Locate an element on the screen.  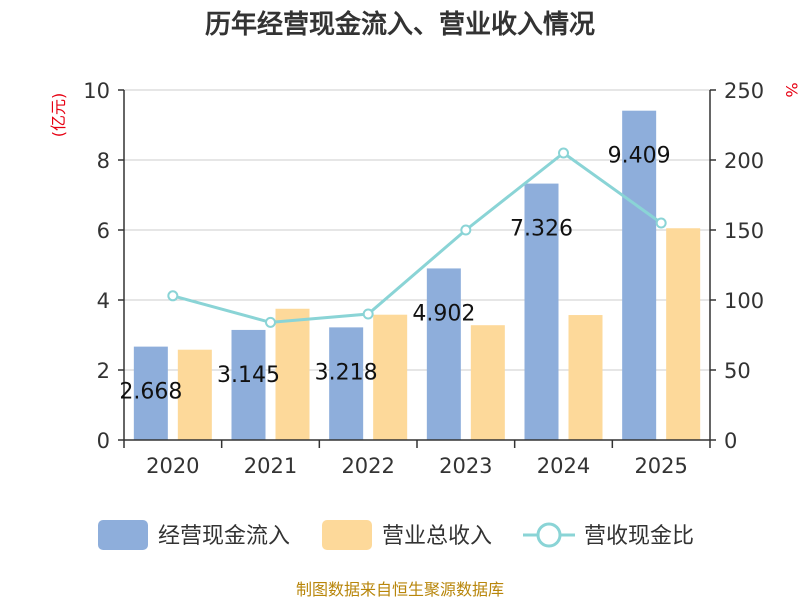
y-right-tick-label: 200 is located at coordinates (744, 161).